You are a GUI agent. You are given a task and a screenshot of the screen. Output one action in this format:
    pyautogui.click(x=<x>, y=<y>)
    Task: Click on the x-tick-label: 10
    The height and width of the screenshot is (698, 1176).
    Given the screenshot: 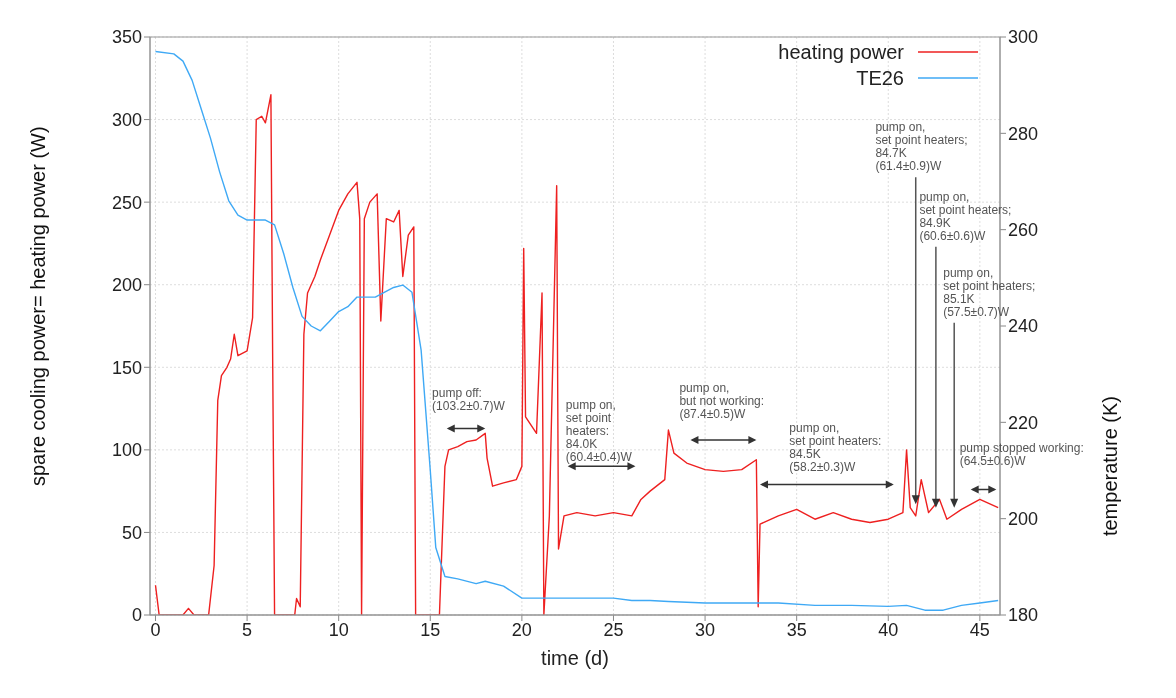 What is the action you would take?
    pyautogui.click(x=338, y=629)
    